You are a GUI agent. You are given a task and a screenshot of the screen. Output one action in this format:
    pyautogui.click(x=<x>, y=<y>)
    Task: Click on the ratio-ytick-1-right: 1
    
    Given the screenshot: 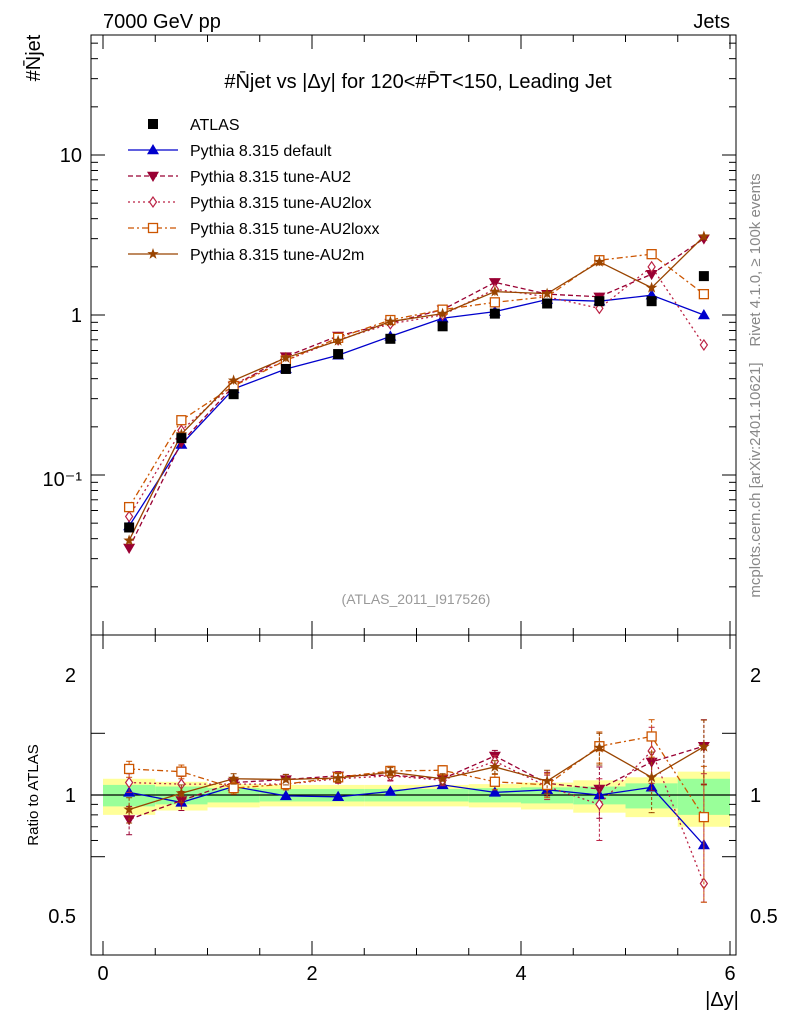 What is the action you would take?
    pyautogui.click(x=755, y=796)
    